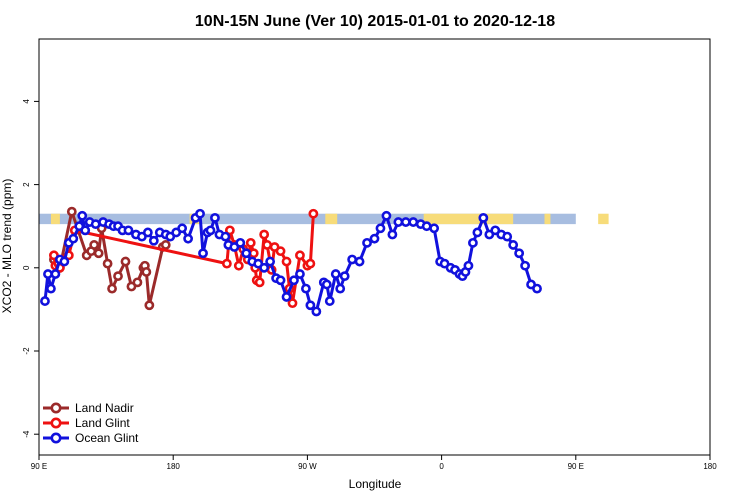  Describe the element at coordinates (56, 408) in the screenshot. I see `legend-marker-land-nadir` at that location.